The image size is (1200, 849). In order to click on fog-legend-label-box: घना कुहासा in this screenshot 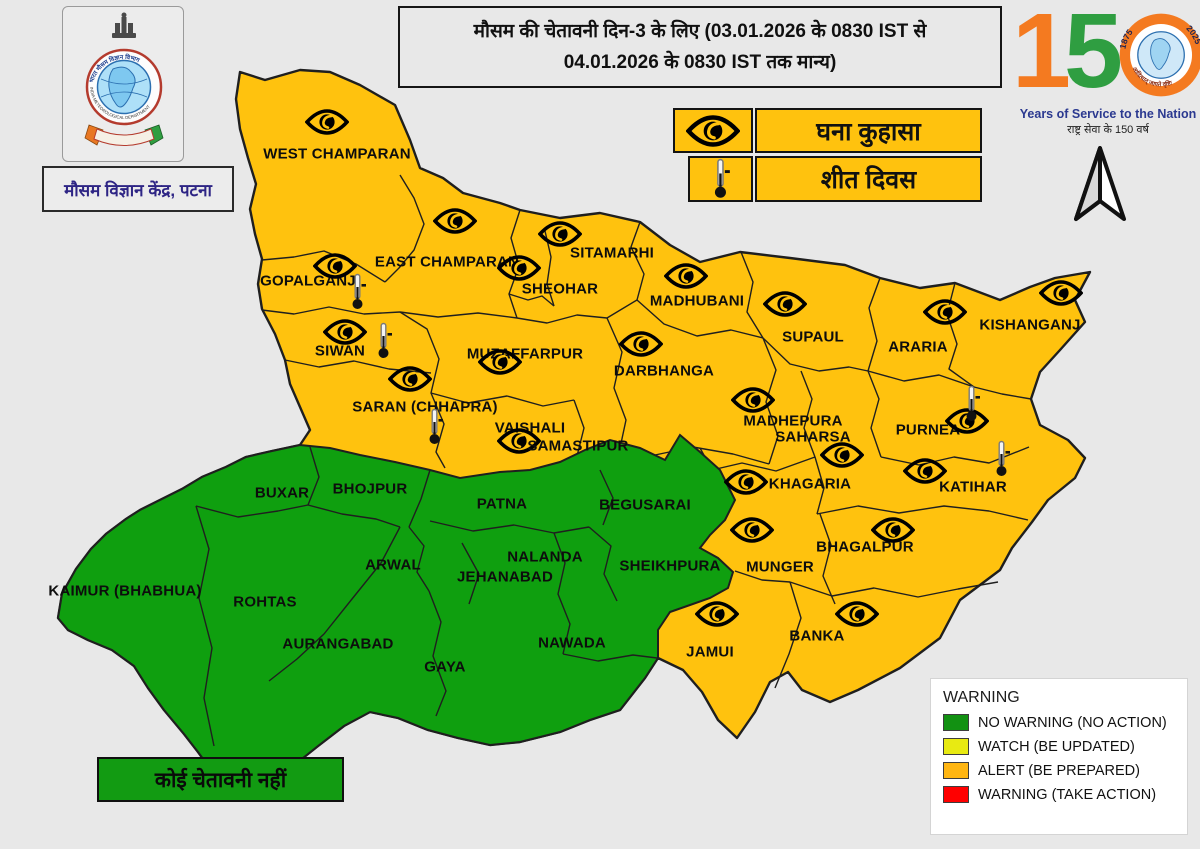, I will do `click(868, 130)`.